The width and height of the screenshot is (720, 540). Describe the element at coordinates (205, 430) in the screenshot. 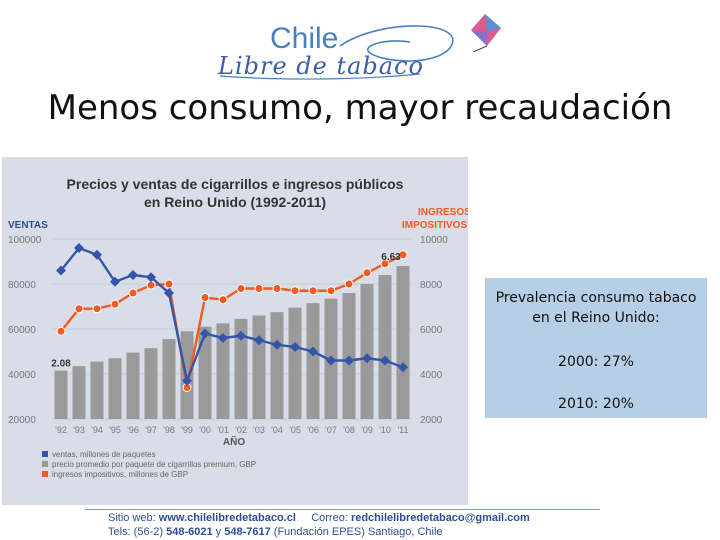

I see `x-tick-label: '00` at that location.